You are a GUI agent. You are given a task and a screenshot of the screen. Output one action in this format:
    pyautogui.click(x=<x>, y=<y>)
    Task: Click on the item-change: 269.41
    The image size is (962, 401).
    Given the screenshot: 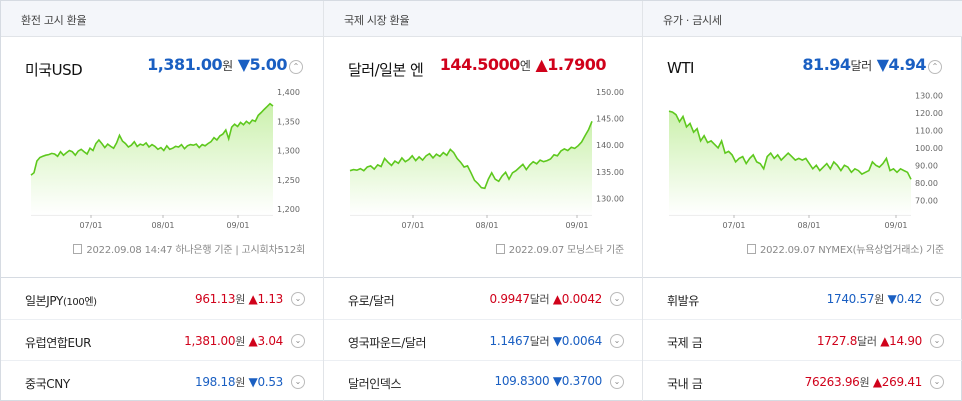 What is the action you would take?
    pyautogui.click(x=902, y=382)
    